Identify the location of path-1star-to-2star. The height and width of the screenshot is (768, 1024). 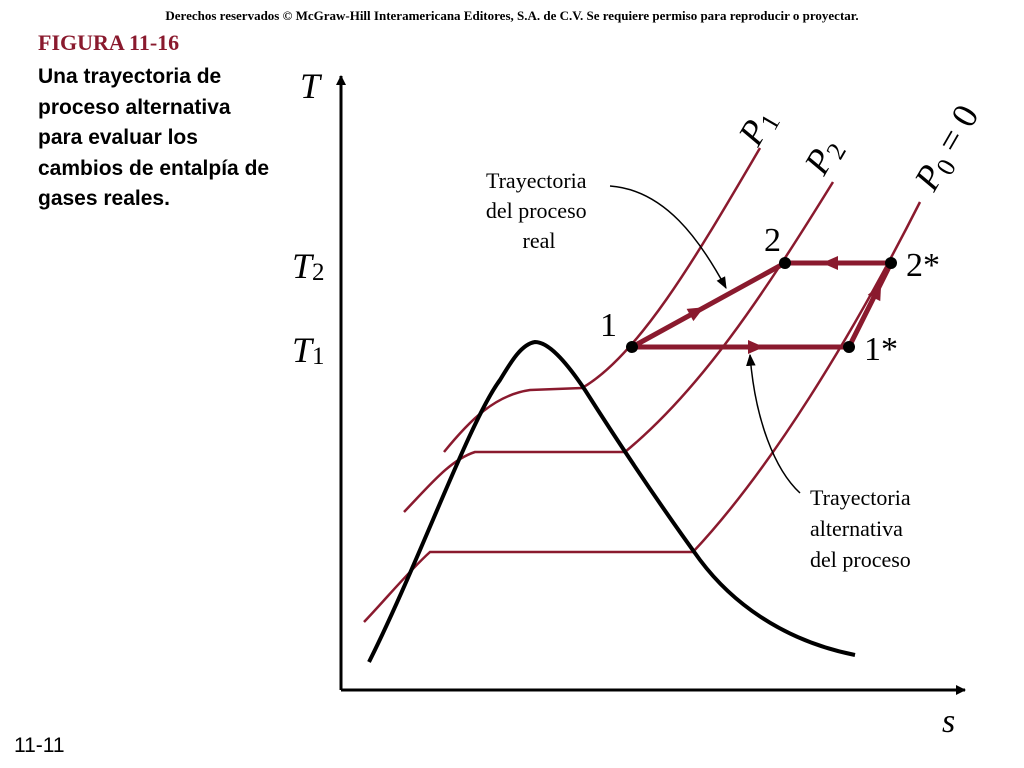
(870, 305).